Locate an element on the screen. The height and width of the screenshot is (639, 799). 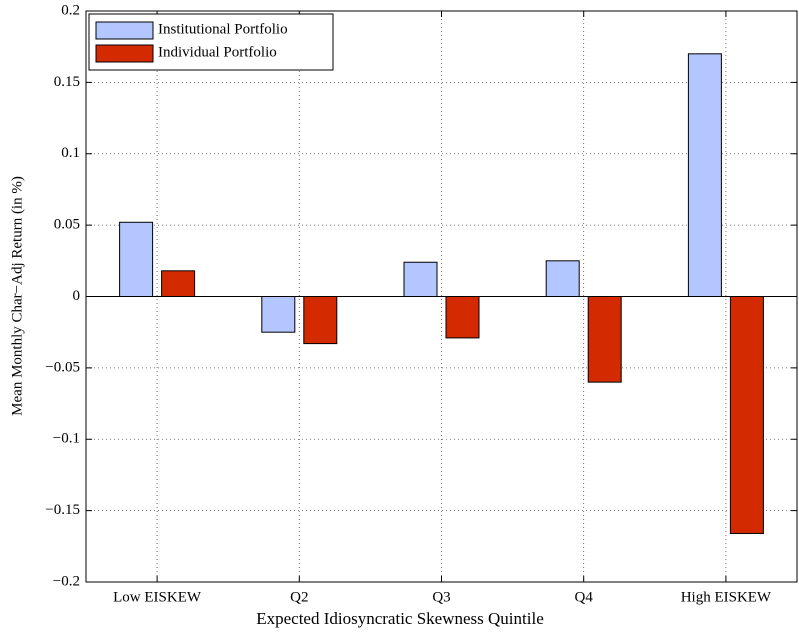
x-axis-label: Expected Idiosyncratic Skewness Quintile is located at coordinates (400, 618).